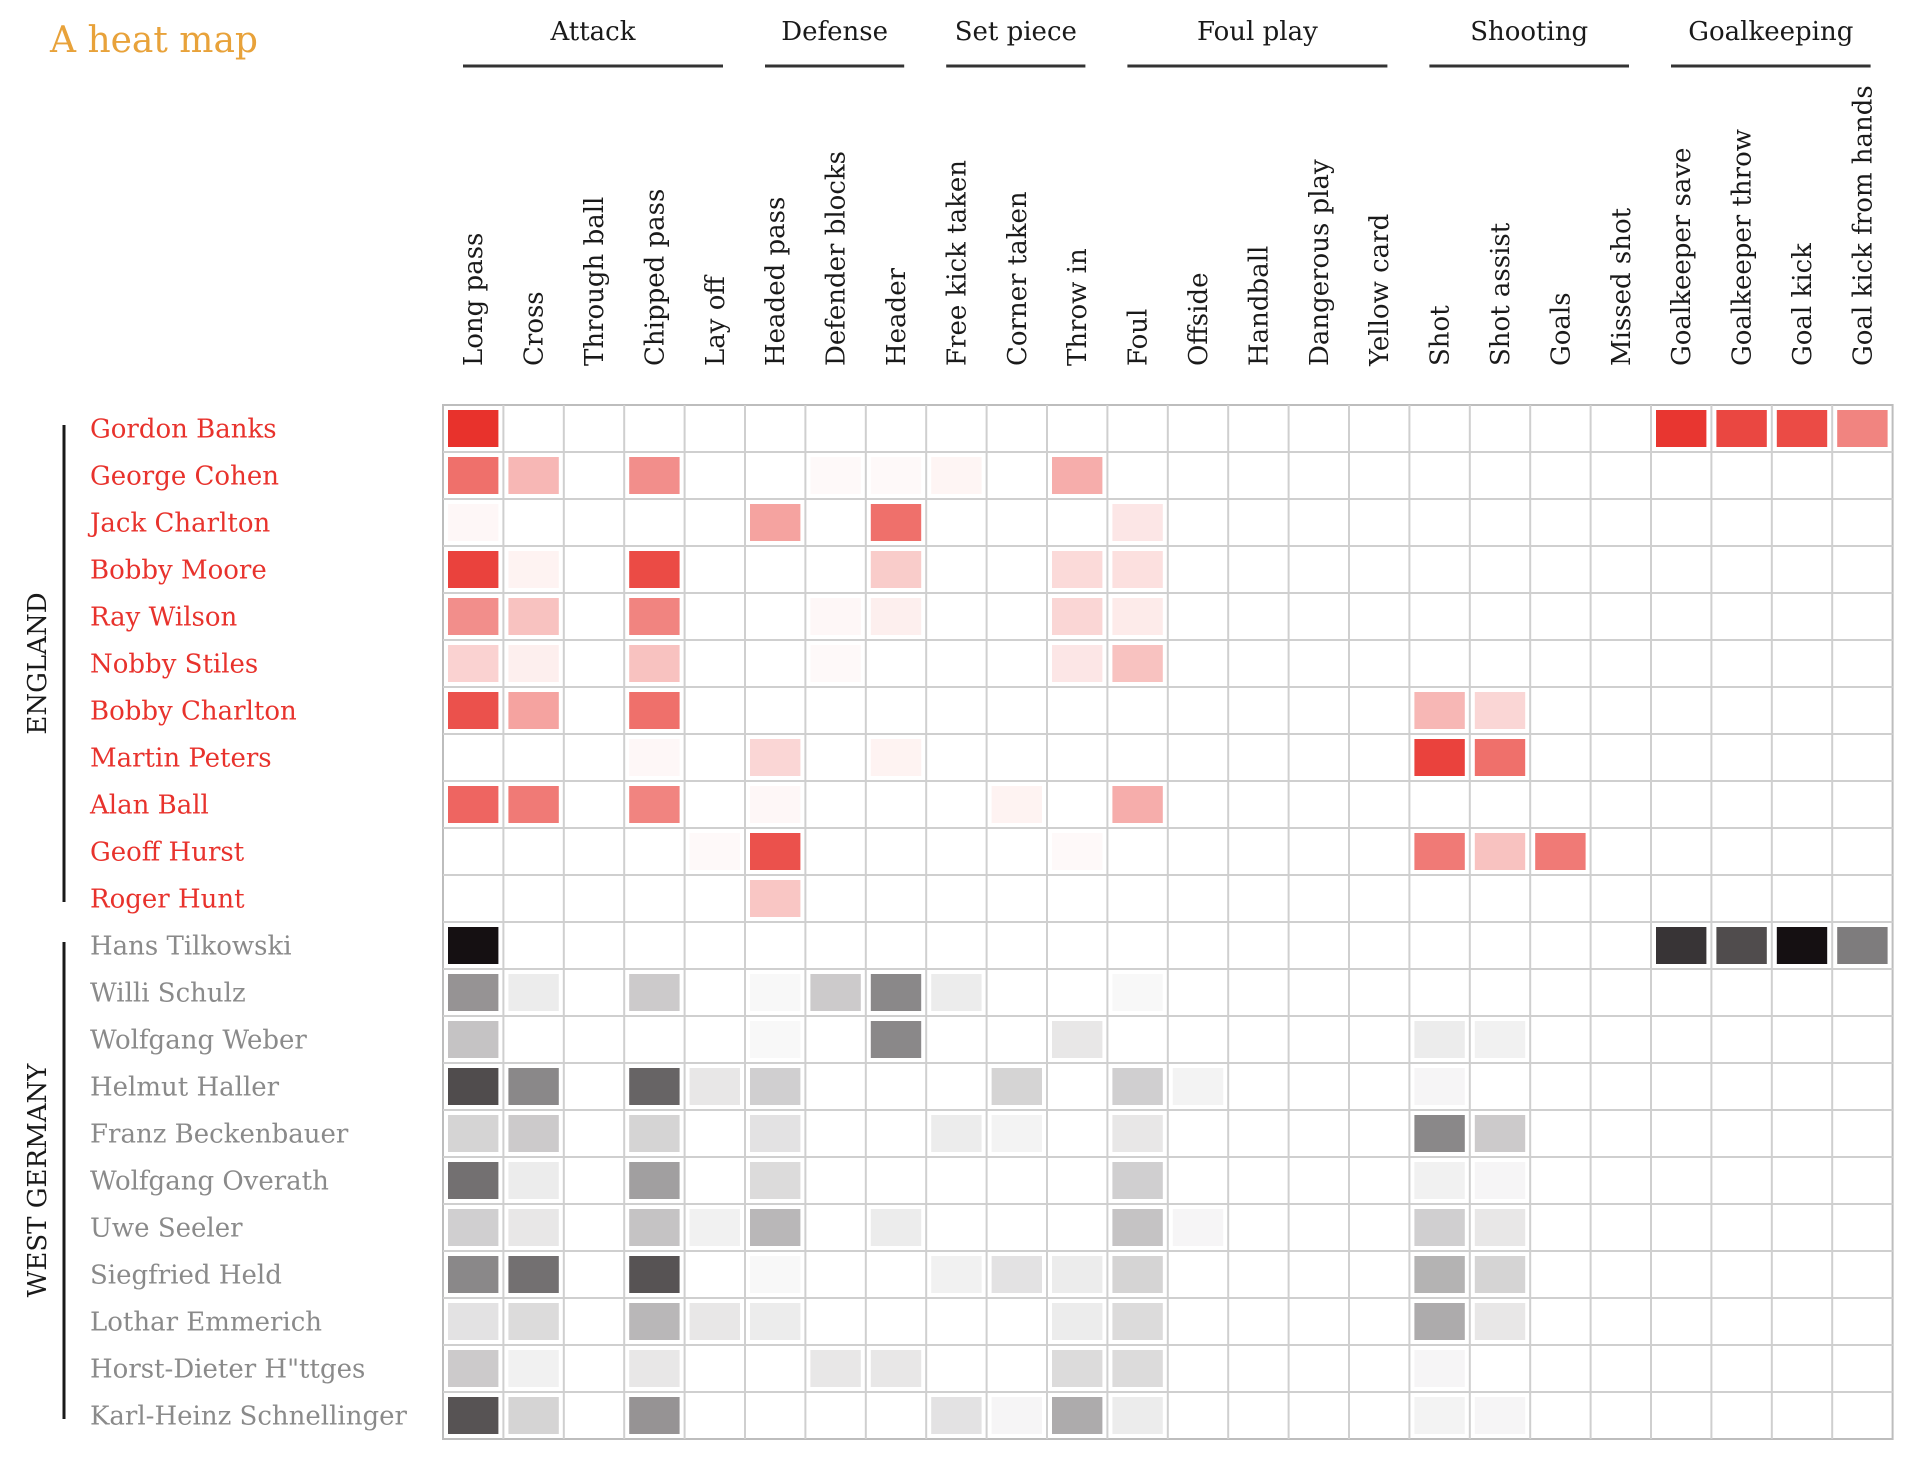 This screenshot has height=1467, width=1923. What do you see at coordinates (776, 281) in the screenshot?
I see `column-label-headed-pass: Headed pass` at bounding box center [776, 281].